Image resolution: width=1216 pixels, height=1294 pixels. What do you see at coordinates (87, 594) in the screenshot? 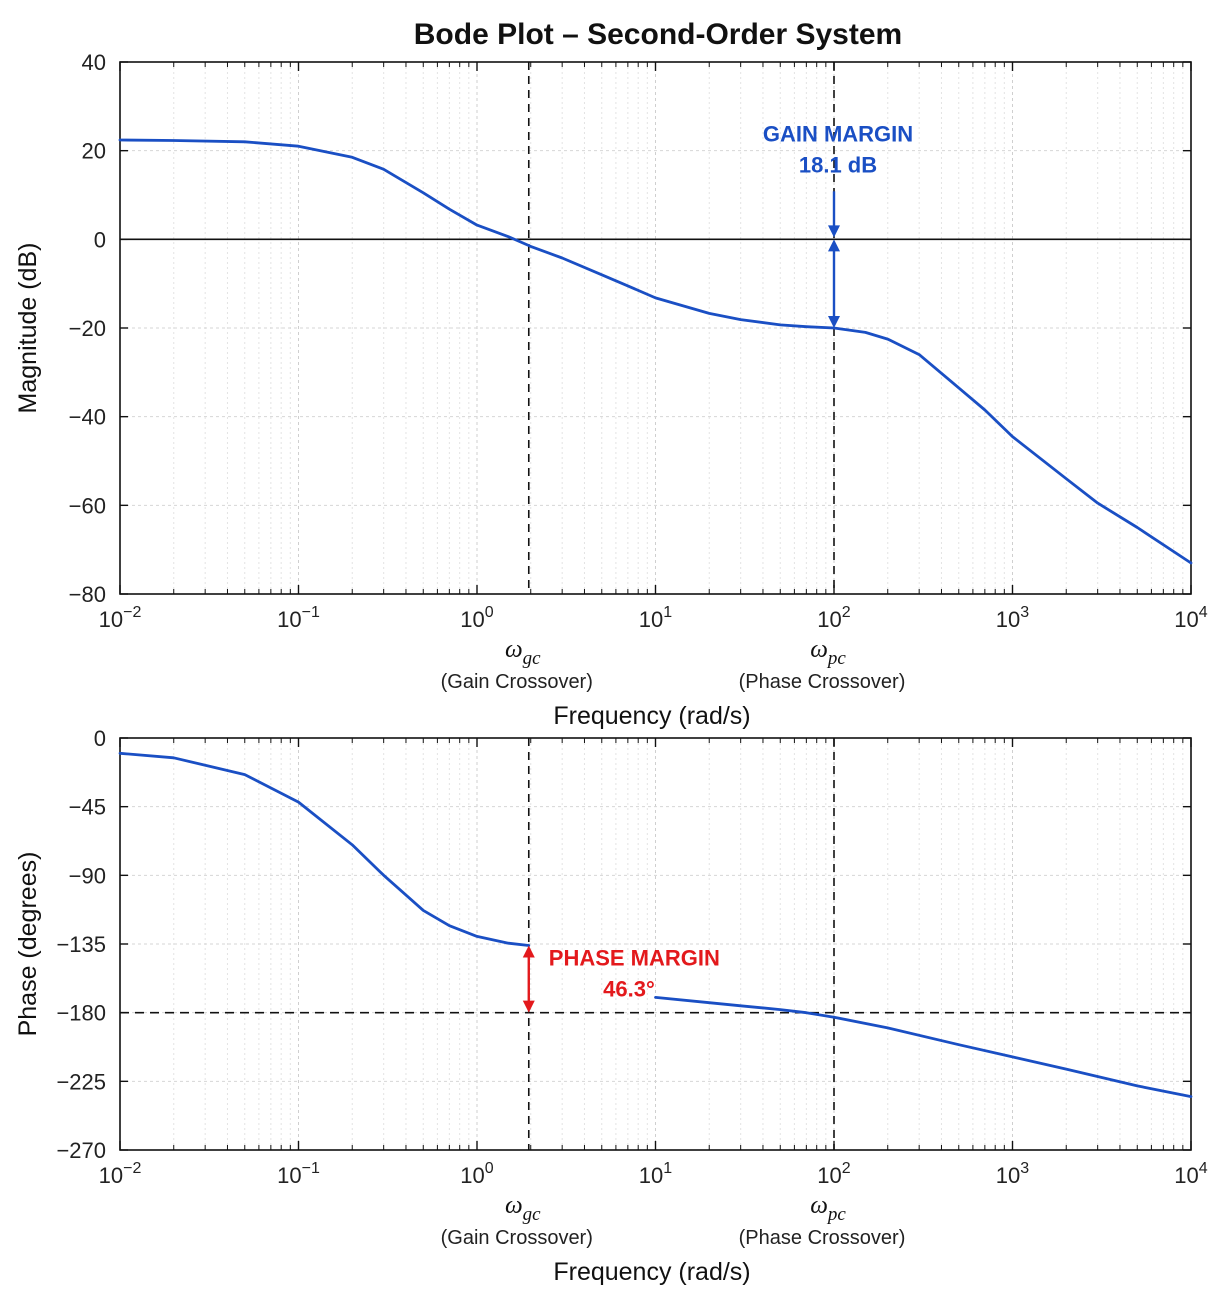
I see `y-tick-label: −80` at bounding box center [87, 594].